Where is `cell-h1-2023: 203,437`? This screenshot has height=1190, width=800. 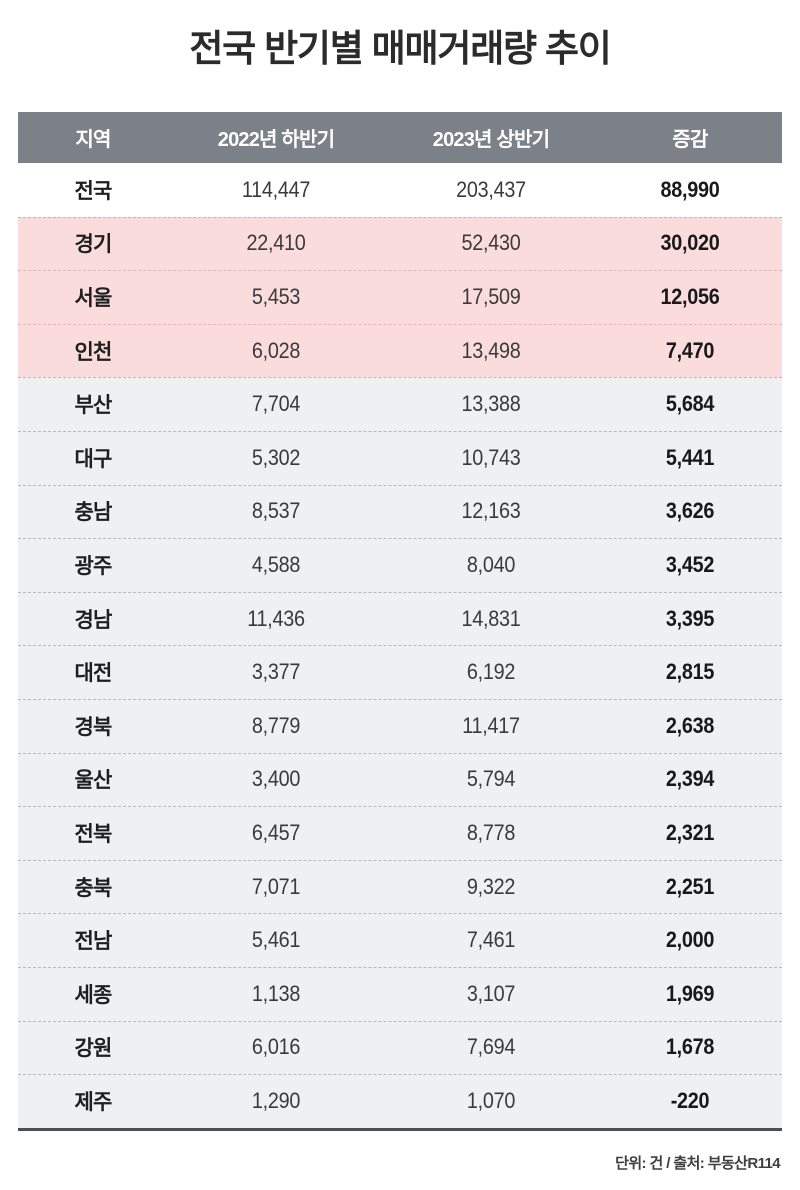 cell-h1-2023: 203,437 is located at coordinates (491, 189).